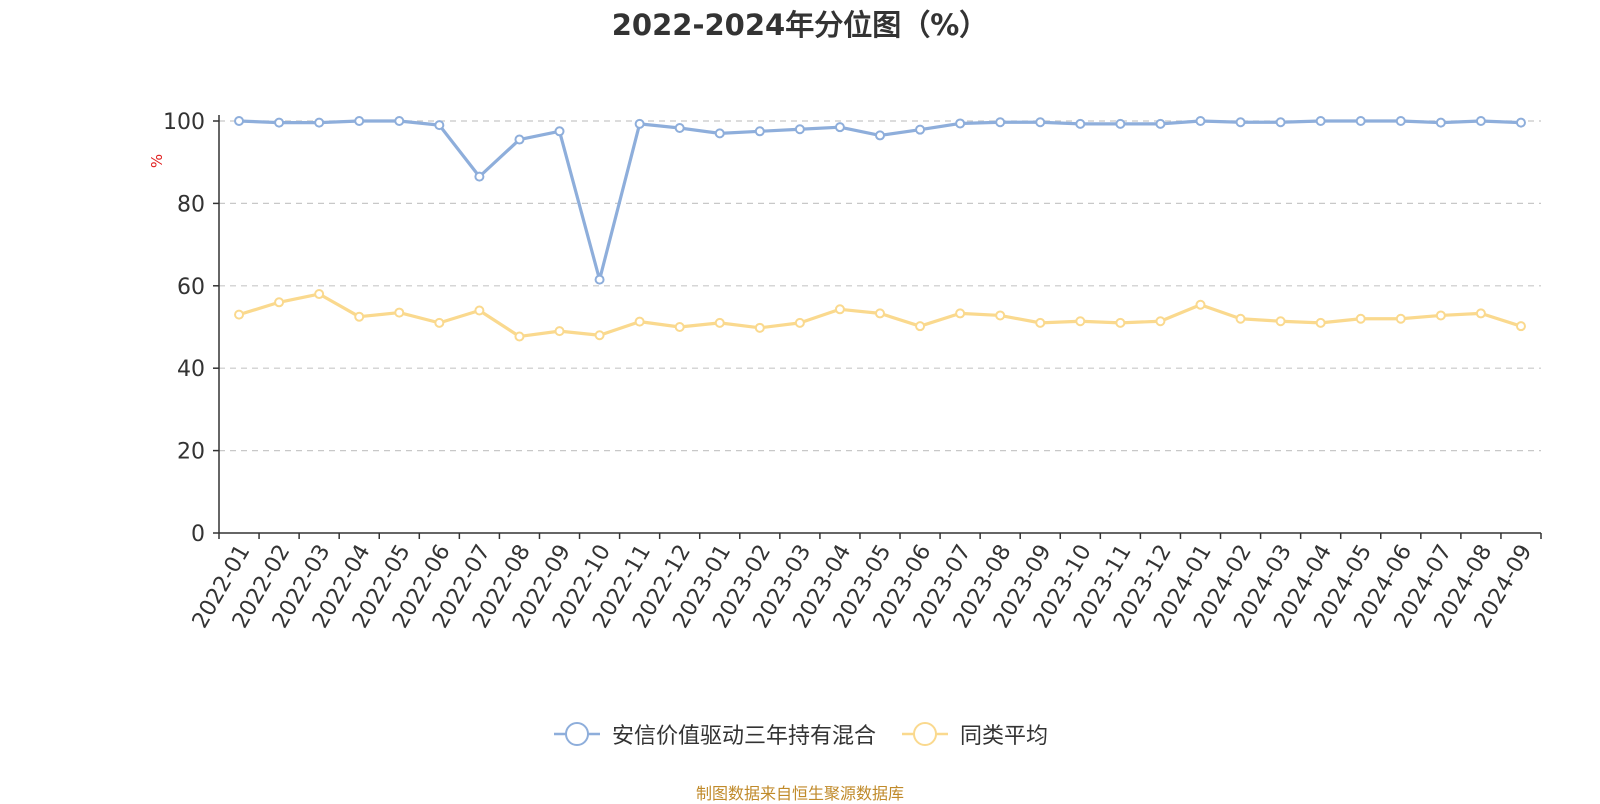 This screenshot has width=1600, height=804. What do you see at coordinates (191, 204) in the screenshot?
I see `y-tick-label: 80` at bounding box center [191, 204].